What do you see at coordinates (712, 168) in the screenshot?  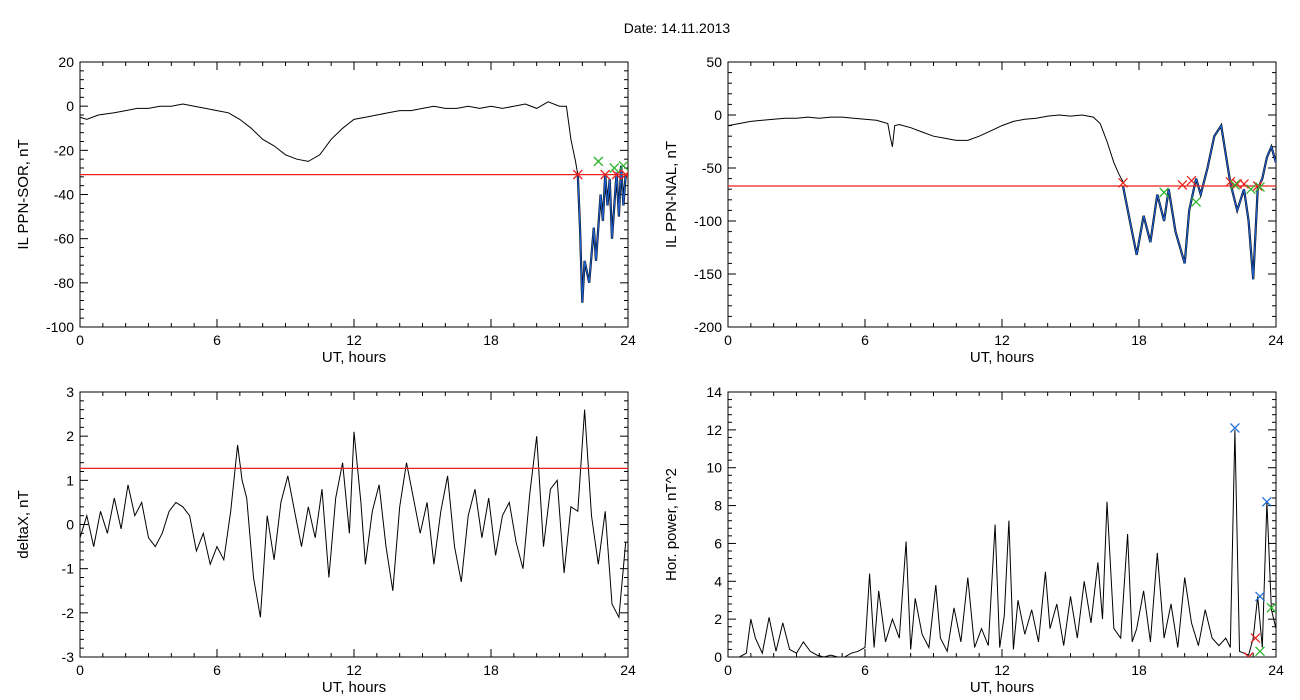 I see `y-tick-label: -50` at bounding box center [712, 168].